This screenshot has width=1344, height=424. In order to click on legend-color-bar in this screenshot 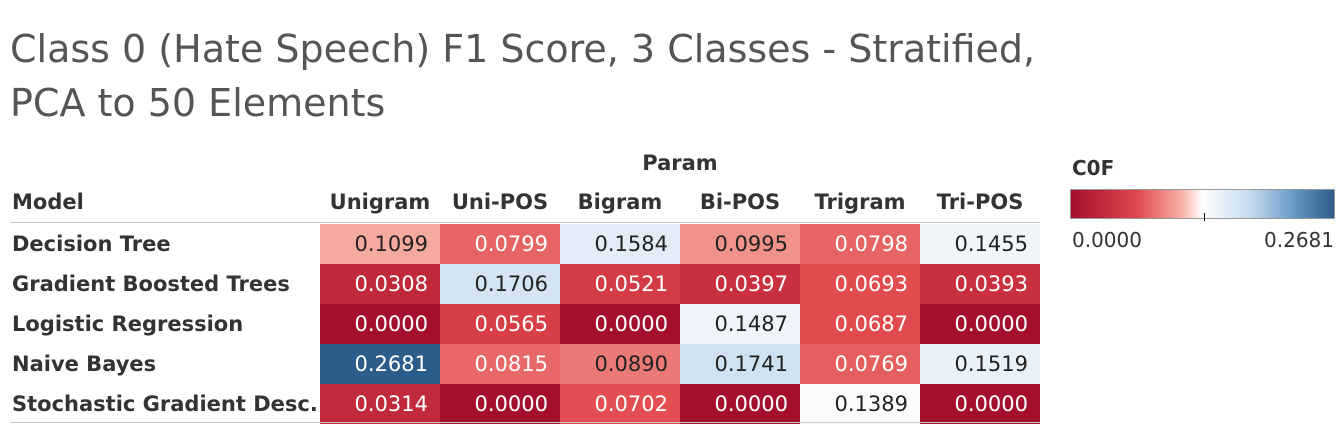, I will do `click(1202, 204)`.